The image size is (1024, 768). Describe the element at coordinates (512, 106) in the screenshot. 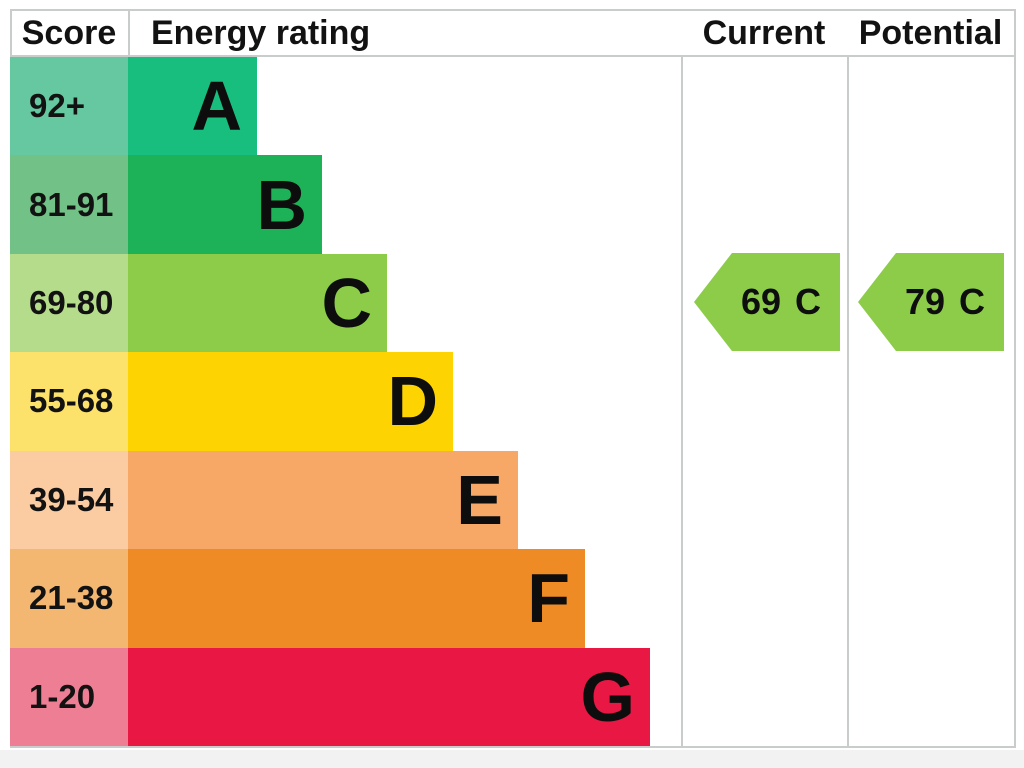

I see `band-row-a: 92+ A` at that location.